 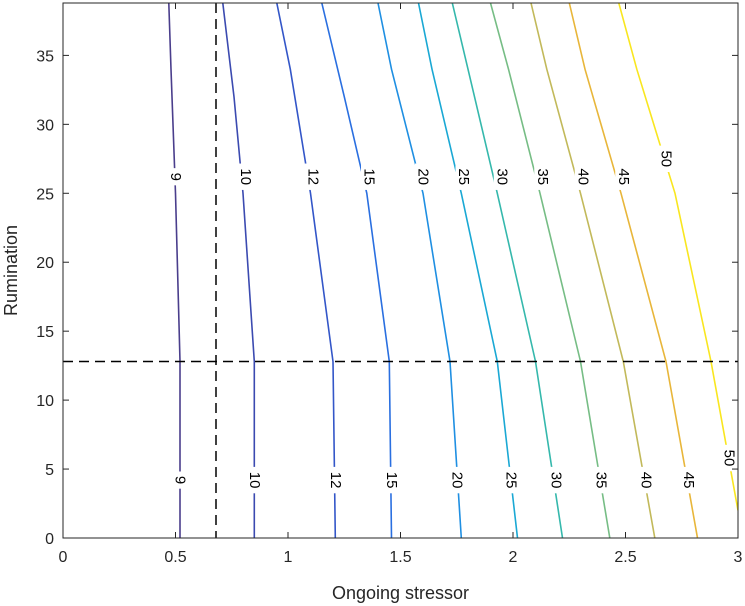 I want to click on x-tick-label-3: 3, so click(x=738, y=557).